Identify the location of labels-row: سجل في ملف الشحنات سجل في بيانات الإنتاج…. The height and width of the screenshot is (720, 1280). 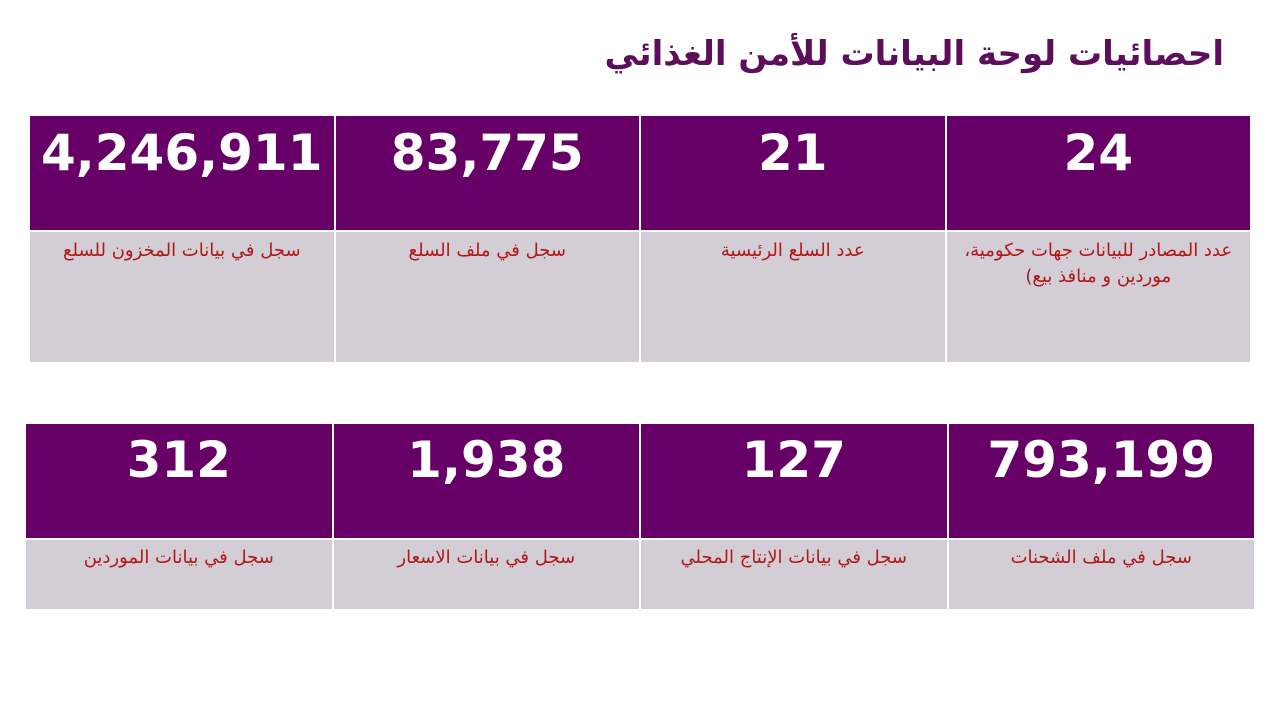
(640, 574).